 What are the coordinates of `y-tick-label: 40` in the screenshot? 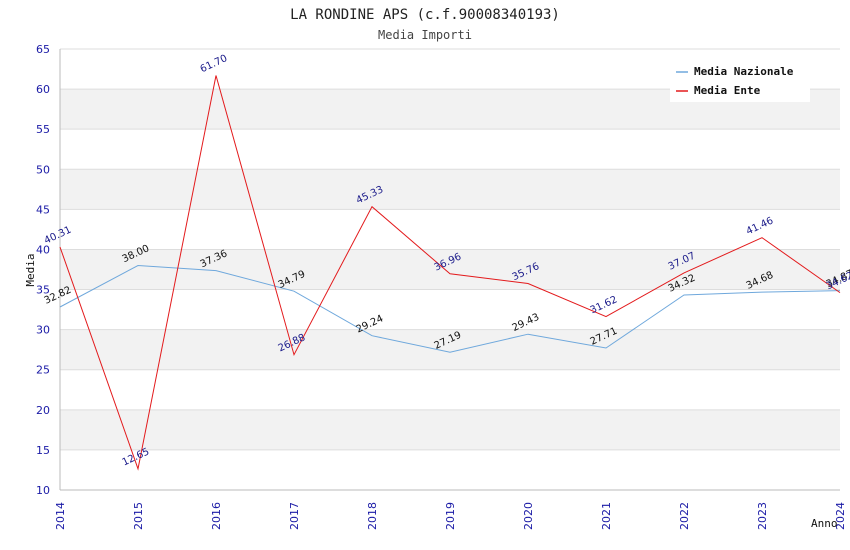 It's located at (43, 249).